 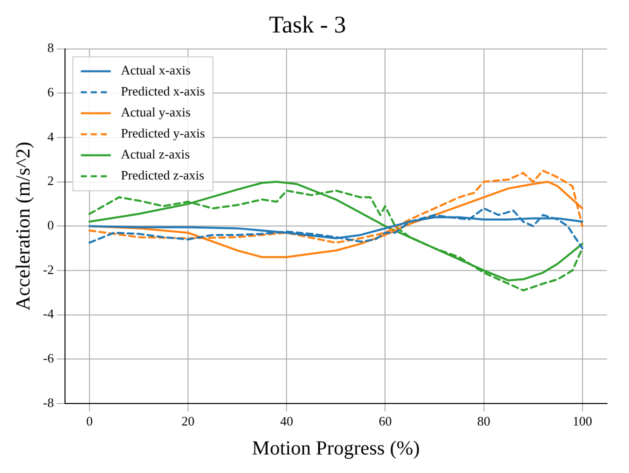 I want to click on y-tick-label: 0, so click(x=50, y=225).